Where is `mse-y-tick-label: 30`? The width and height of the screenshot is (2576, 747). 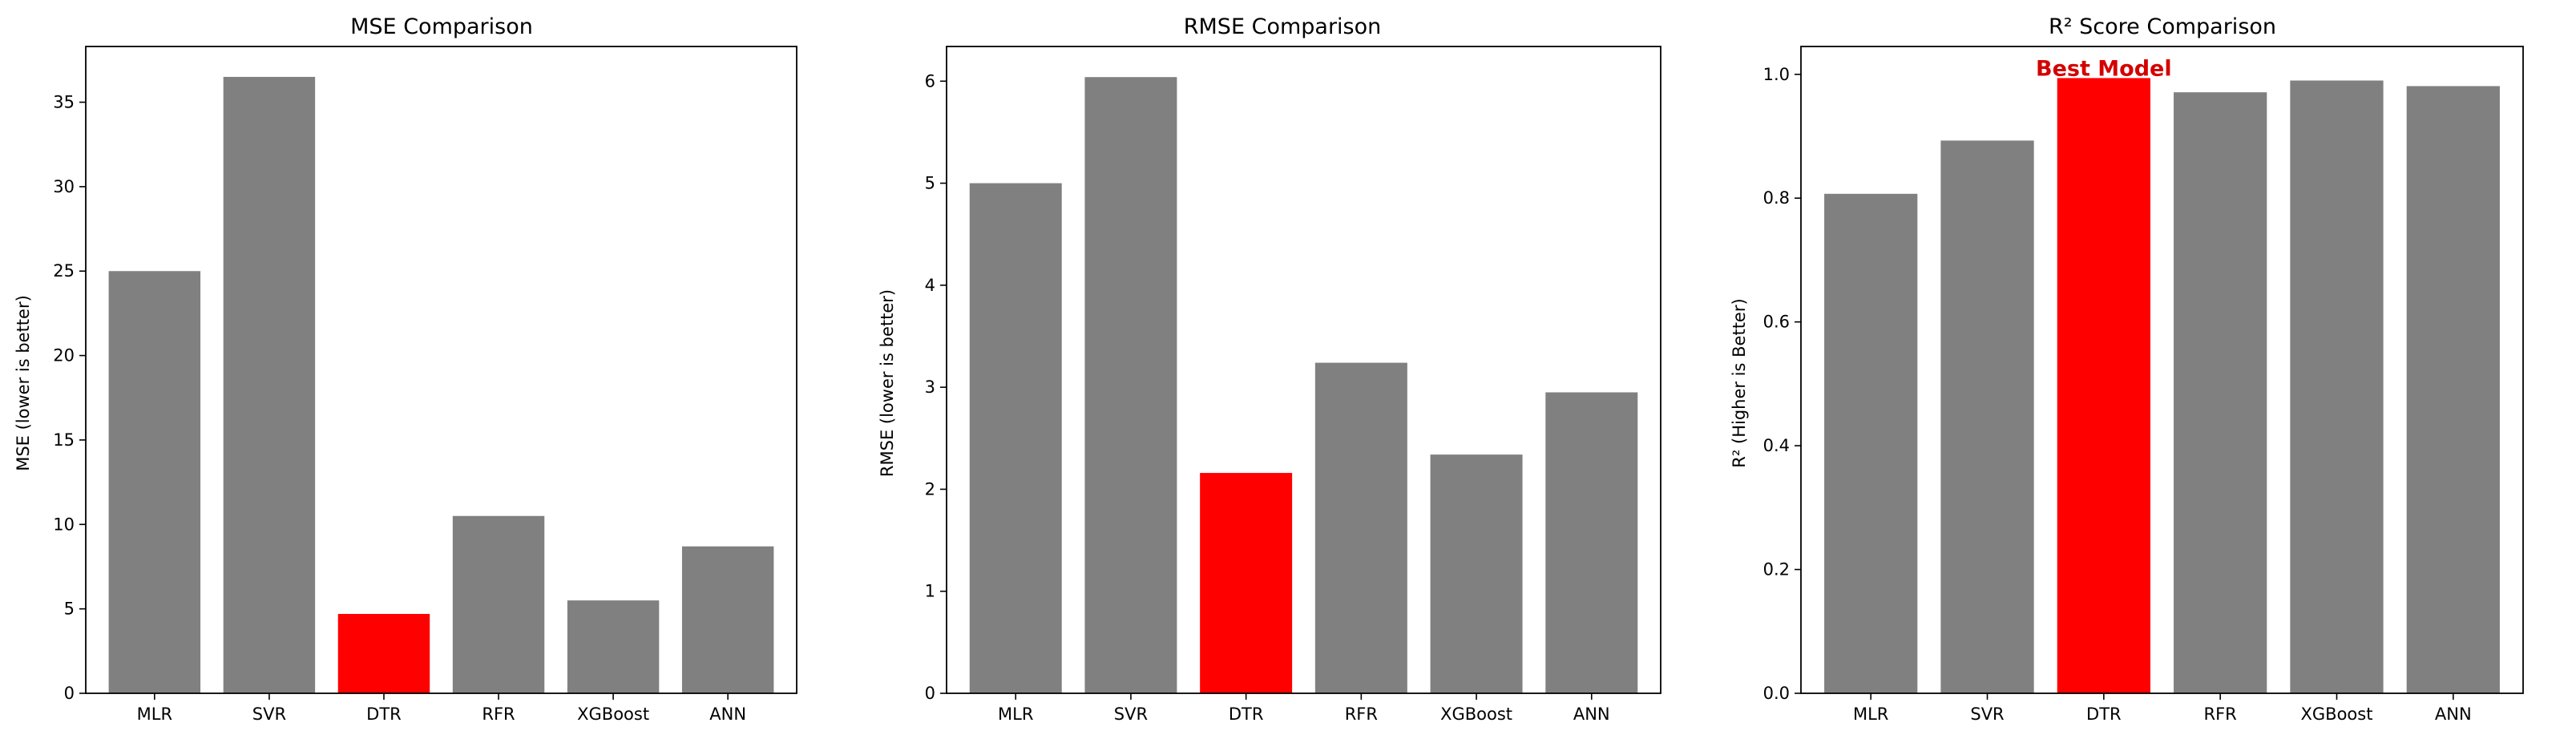 mse-y-tick-label: 30 is located at coordinates (64, 186).